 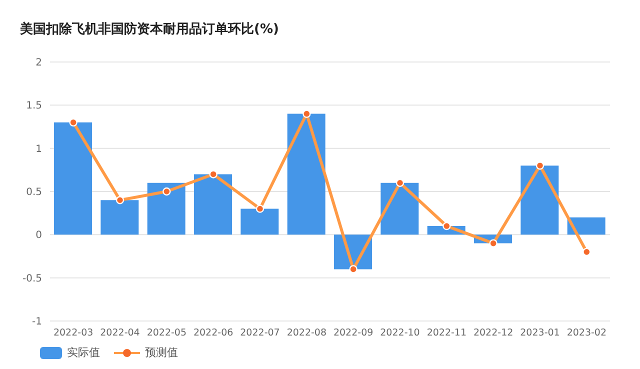 What do you see at coordinates (400, 333) in the screenshot?
I see `x-tick-label: 2022-10` at bounding box center [400, 333].